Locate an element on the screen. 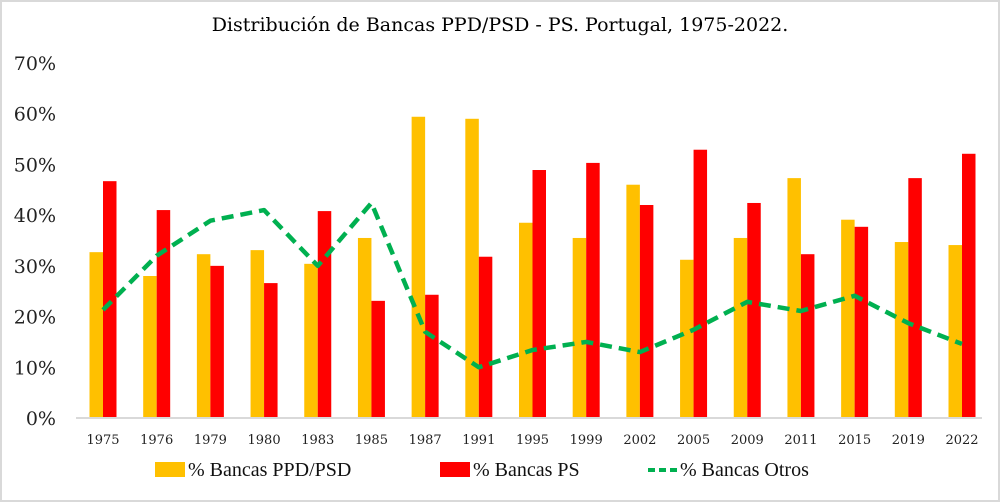 The width and height of the screenshot is (1000, 502). bar-ppd-psd-2011 is located at coordinates (794, 298).